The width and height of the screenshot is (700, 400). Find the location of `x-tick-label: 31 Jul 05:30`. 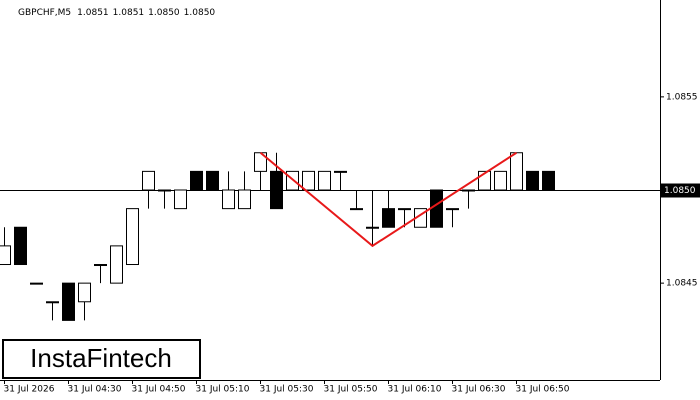

x-tick-label: 31 Jul 05:30 is located at coordinates (287, 390).